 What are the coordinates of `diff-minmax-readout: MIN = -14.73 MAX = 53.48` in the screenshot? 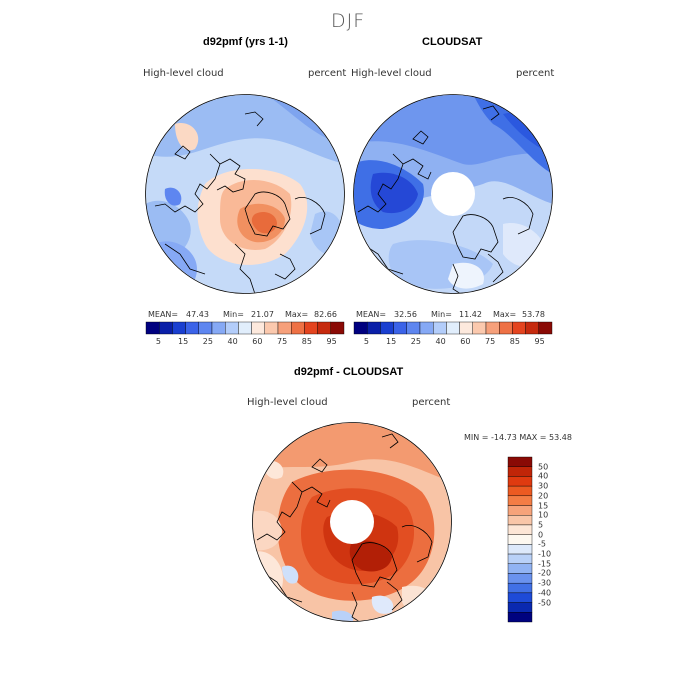 It's located at (518, 437).